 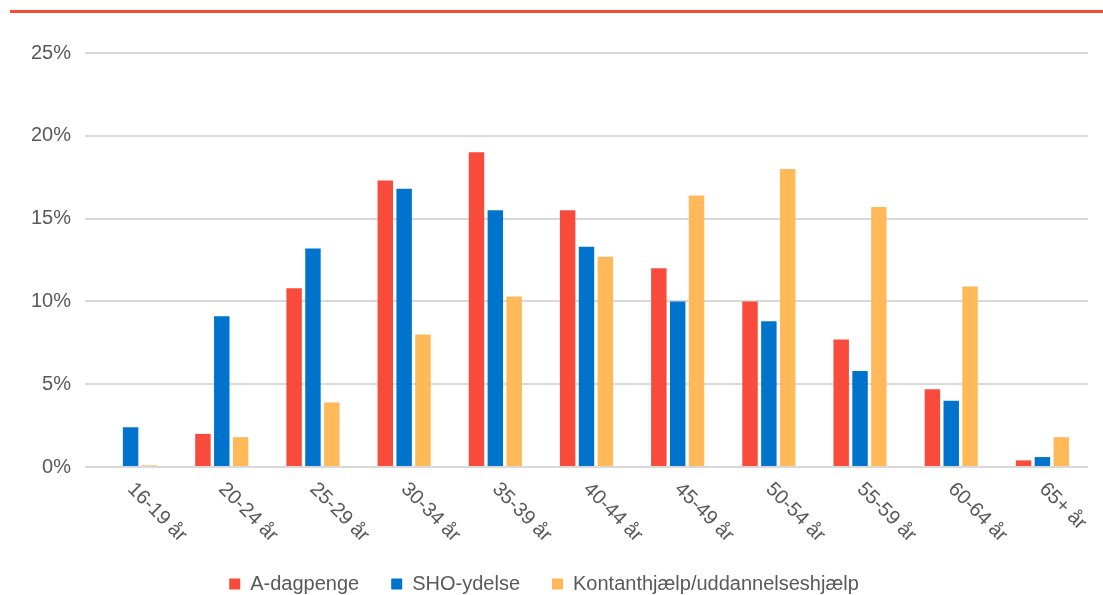 What do you see at coordinates (57, 382) in the screenshot?
I see `y-tick-label: 5%` at bounding box center [57, 382].